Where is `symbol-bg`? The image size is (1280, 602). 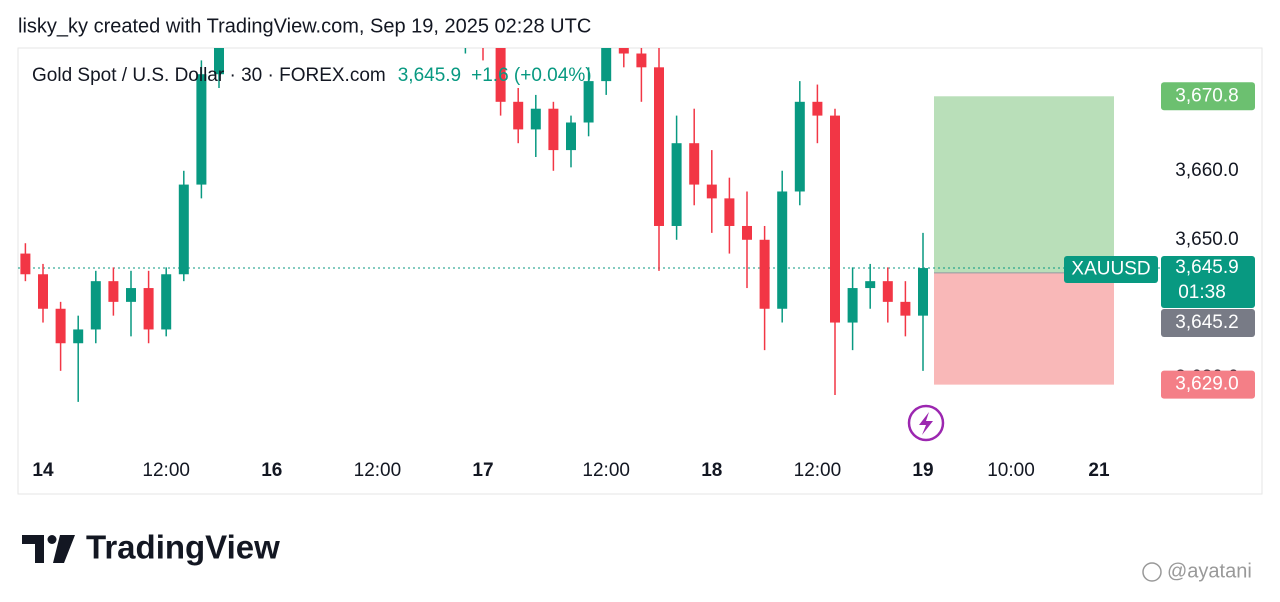
symbol-bg is located at coordinates (1111, 270).